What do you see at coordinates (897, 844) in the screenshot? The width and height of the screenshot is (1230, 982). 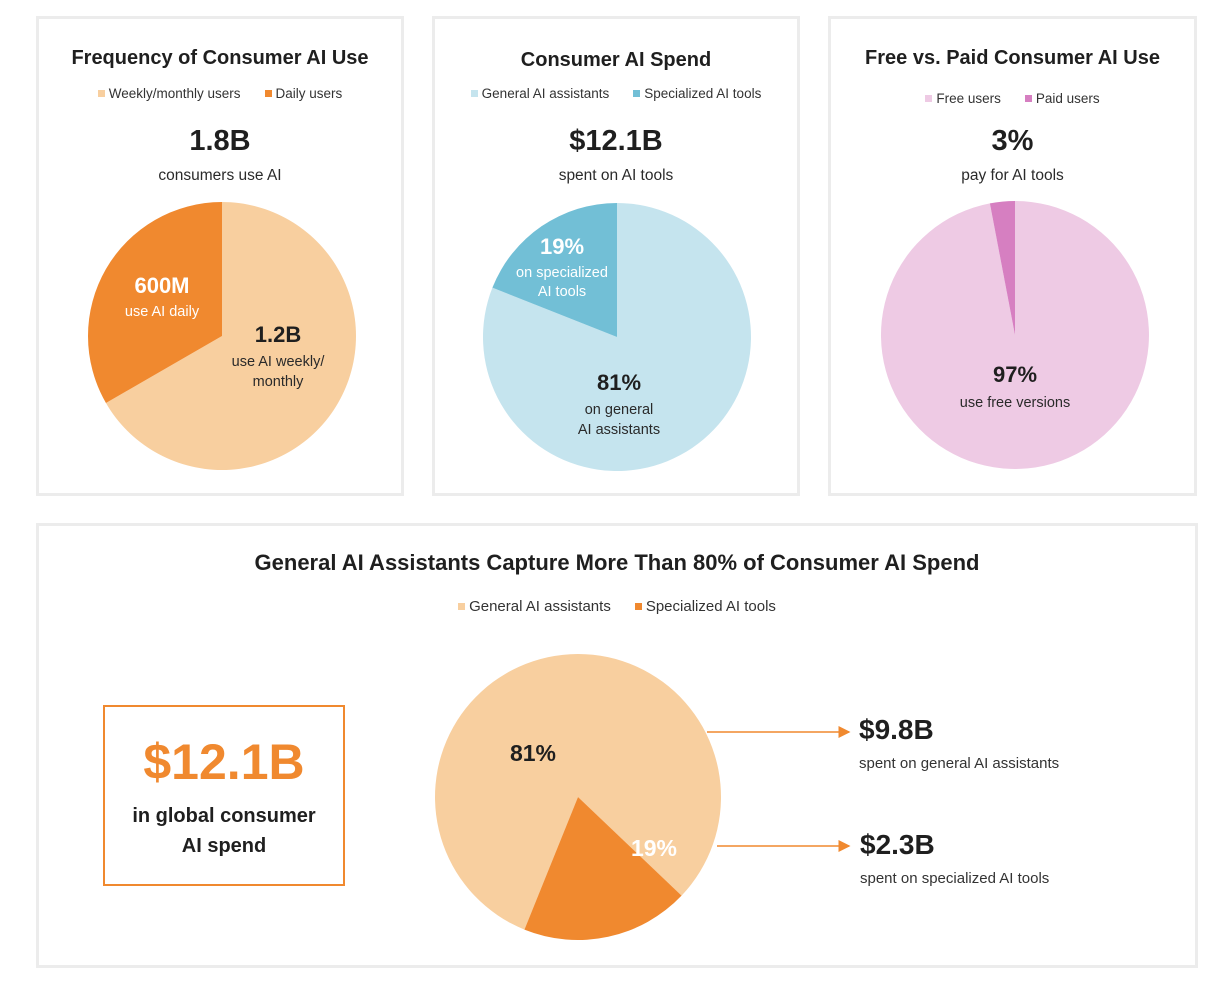 I see `callout-value: $2.3B` at bounding box center [897, 844].